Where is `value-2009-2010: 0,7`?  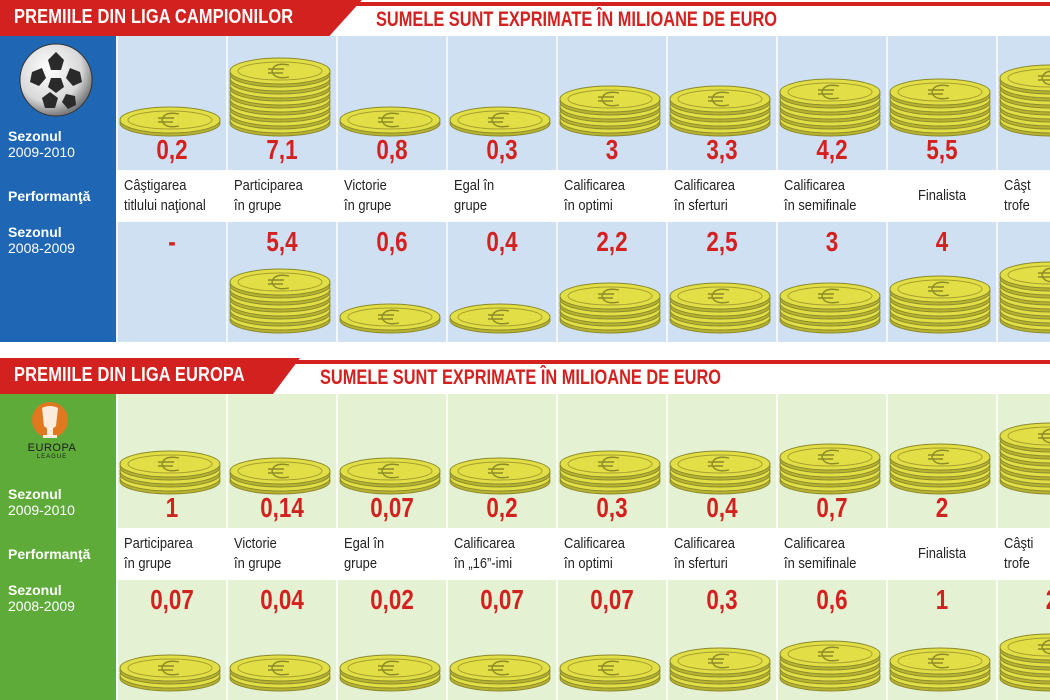
value-2009-2010: 0,7 is located at coordinates (832, 507).